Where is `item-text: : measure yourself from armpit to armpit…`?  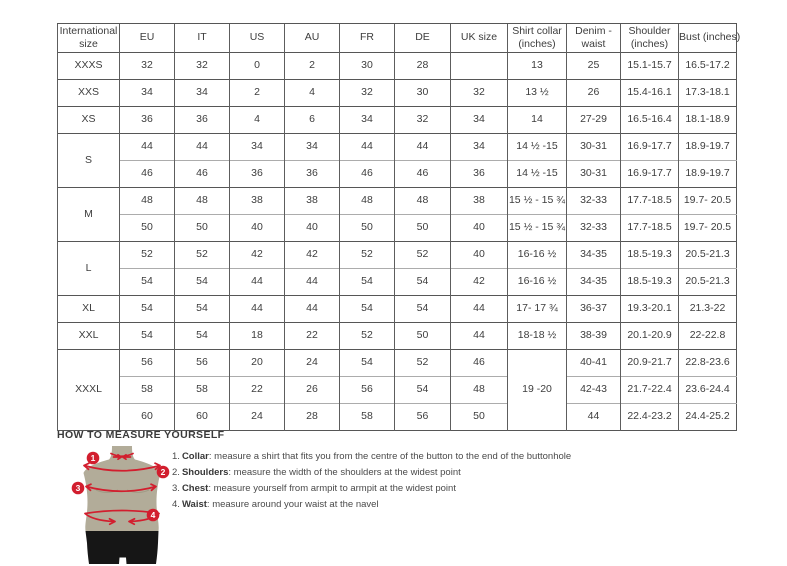 item-text: : measure yourself from armpit to armpit… is located at coordinates (332, 488).